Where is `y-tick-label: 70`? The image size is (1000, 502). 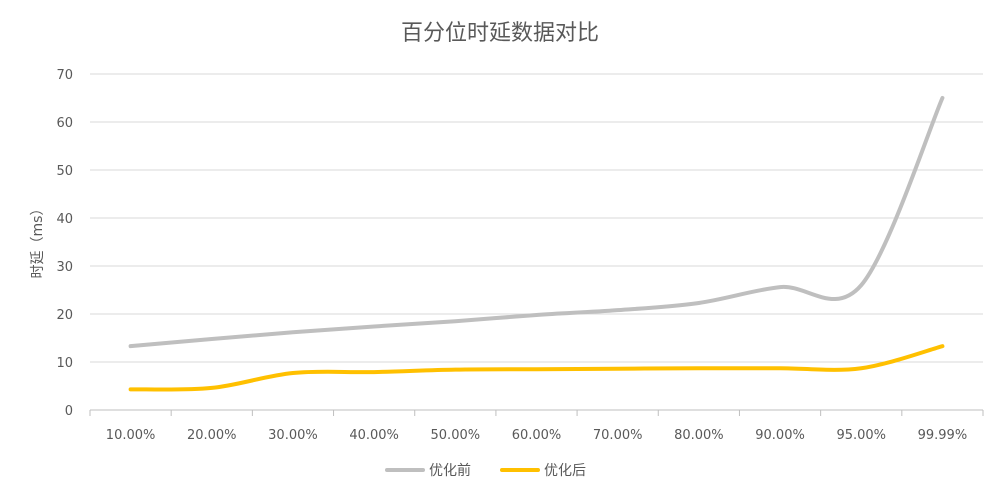 y-tick-label: 70 is located at coordinates (64, 75).